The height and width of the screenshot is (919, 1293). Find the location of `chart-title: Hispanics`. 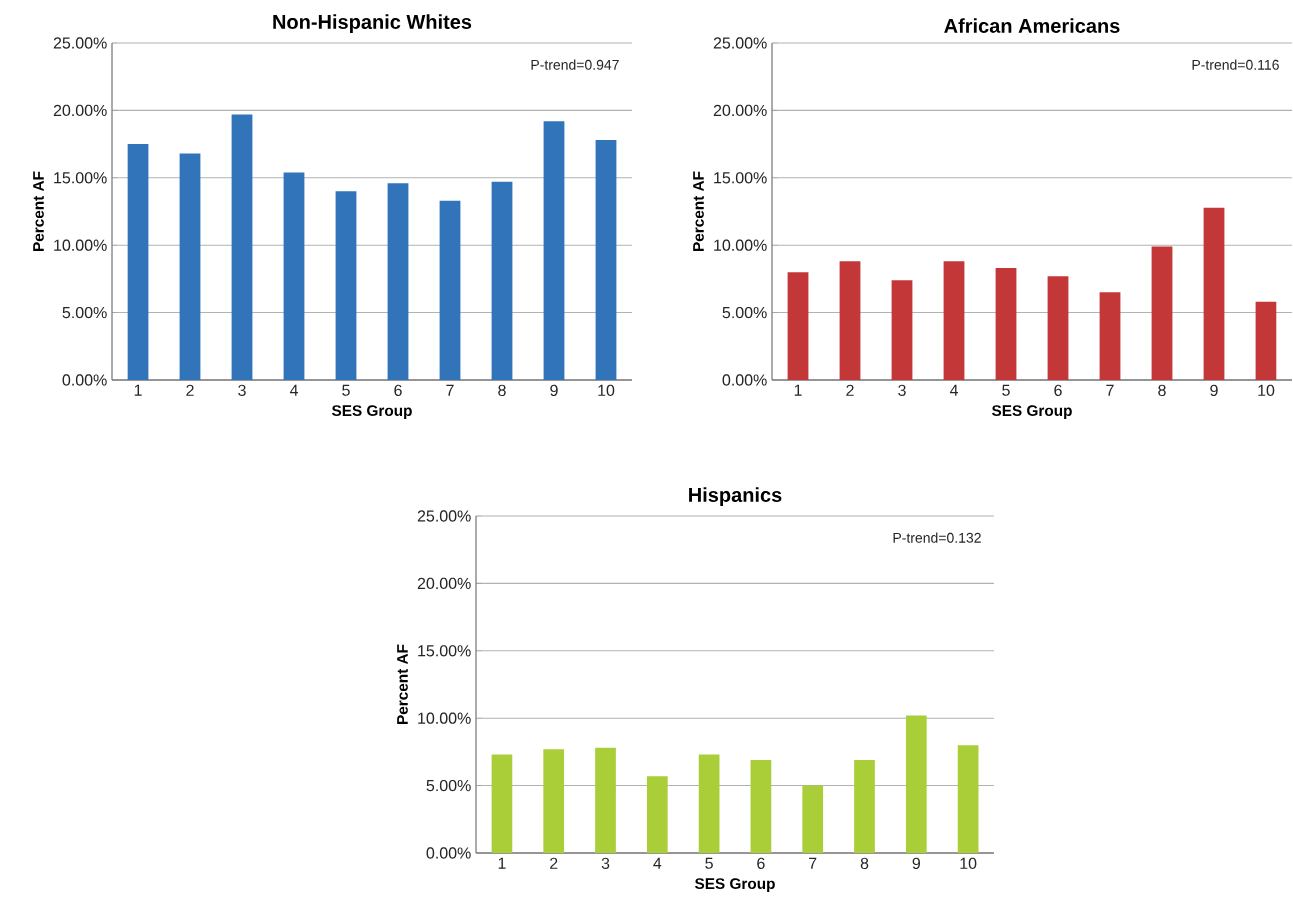

chart-title: Hispanics is located at coordinates (735, 496).